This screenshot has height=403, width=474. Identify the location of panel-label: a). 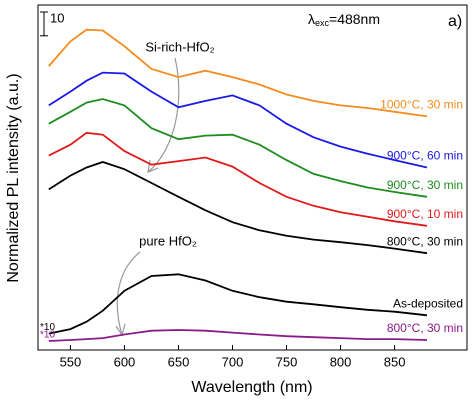
(455, 21).